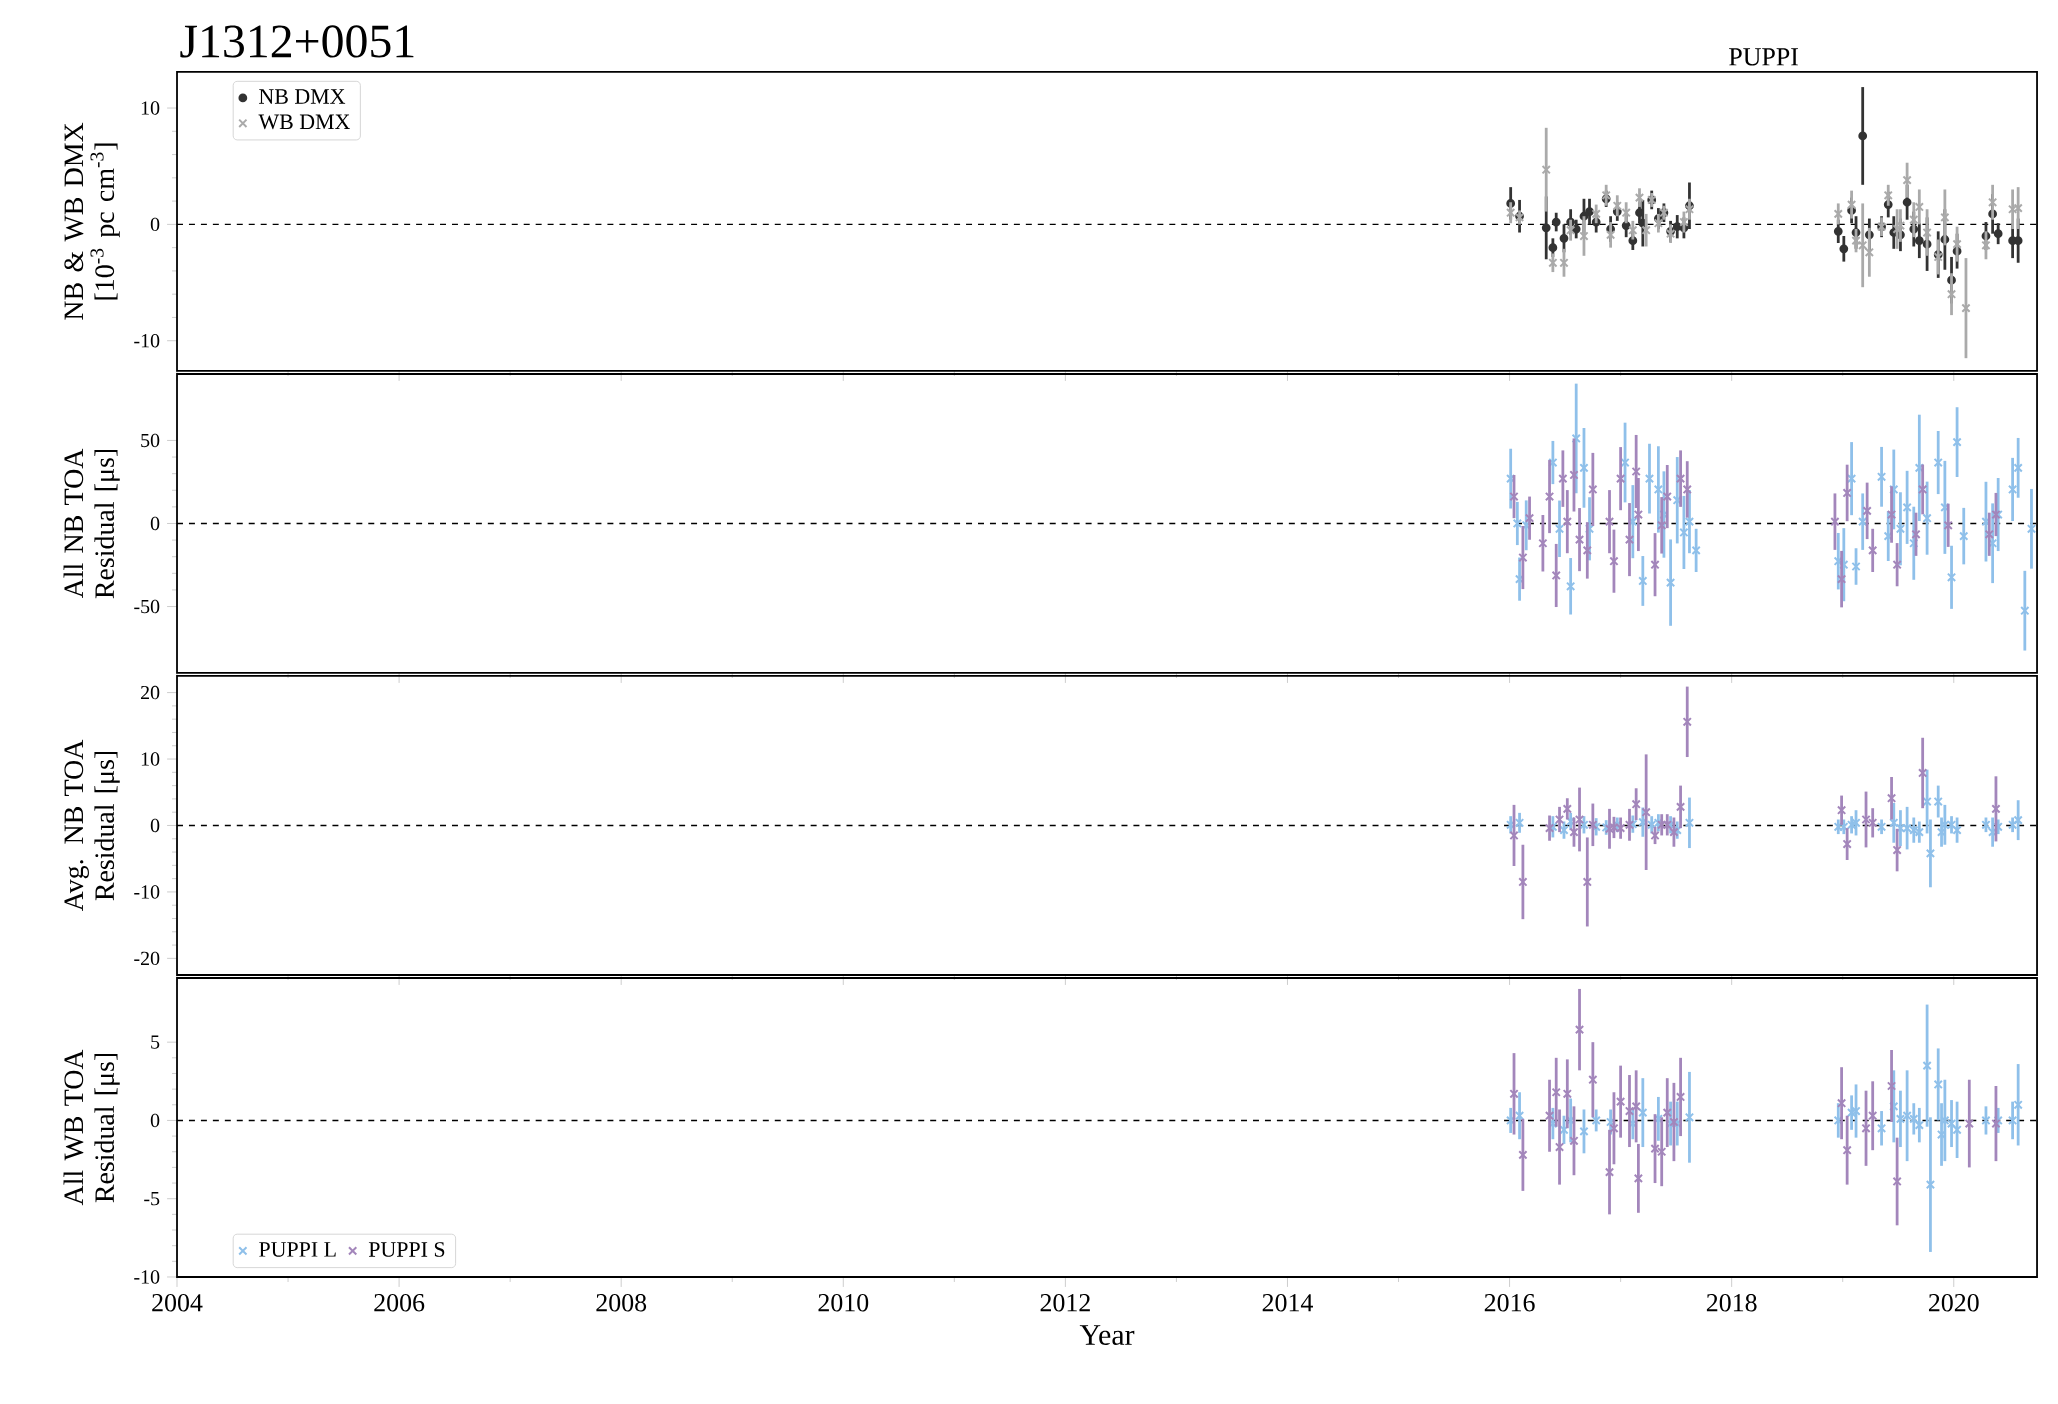 The width and height of the screenshot is (2058, 1404). I want to click on y-axis-title: All WB TOA Residual [μs], so click(91, 1127).